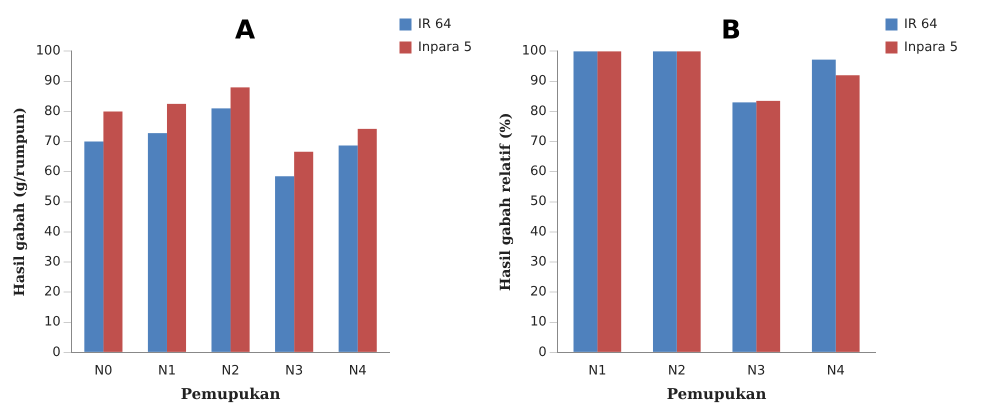  What do you see at coordinates (245, 30) in the screenshot?
I see `chart-title: A` at bounding box center [245, 30].